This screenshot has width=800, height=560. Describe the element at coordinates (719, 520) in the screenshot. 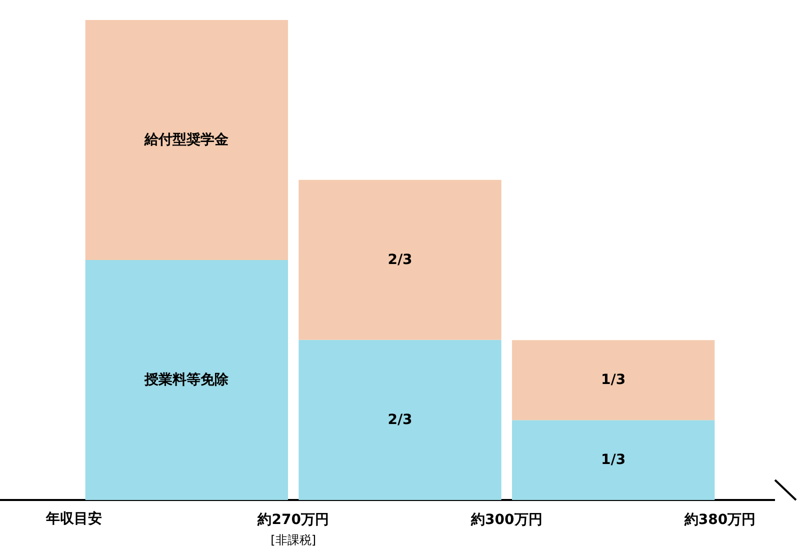

I see `text: 約380万円` at that location.